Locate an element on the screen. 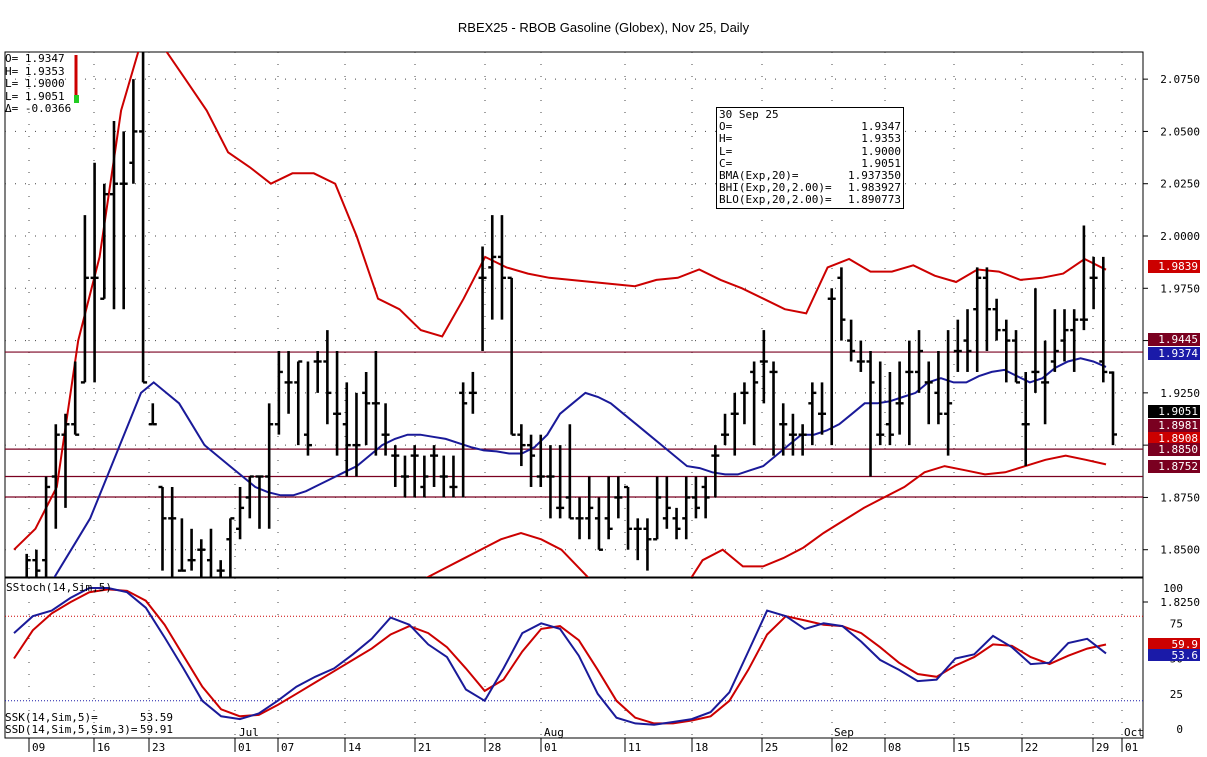  stoch-tag-label: 59.9 is located at coordinates (1185, 644).